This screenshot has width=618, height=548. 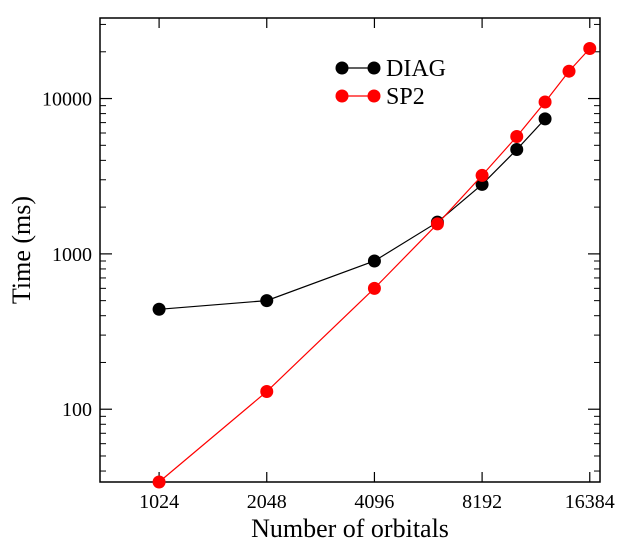 I want to click on y-tick-label: 1000, so click(x=72, y=255).